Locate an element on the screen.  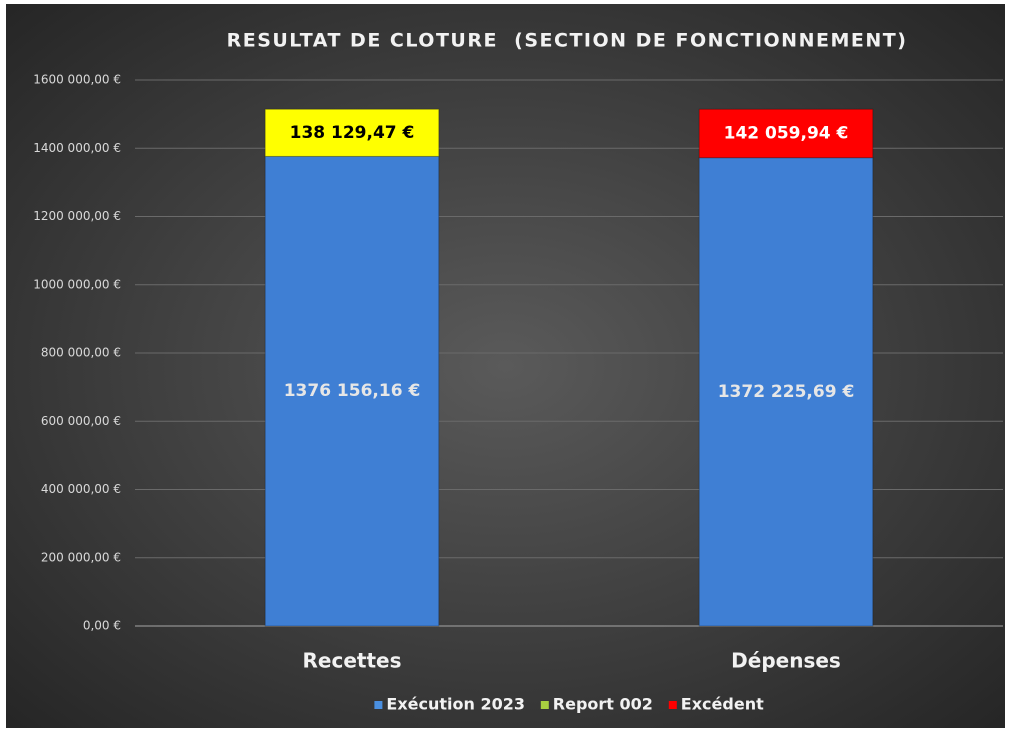
y-tick-label: 1600 000,00 € is located at coordinates (77, 80).